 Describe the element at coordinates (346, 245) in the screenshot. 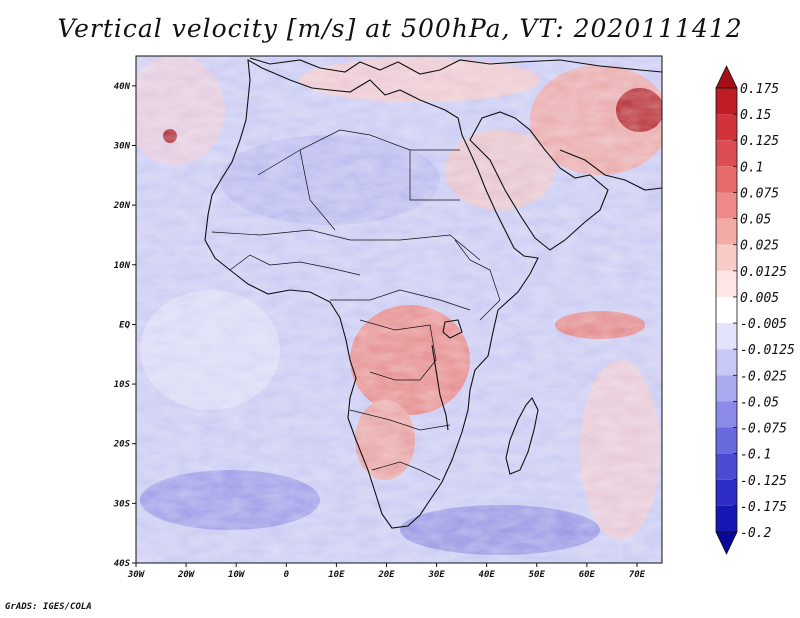

I see `border-sahel` at that location.